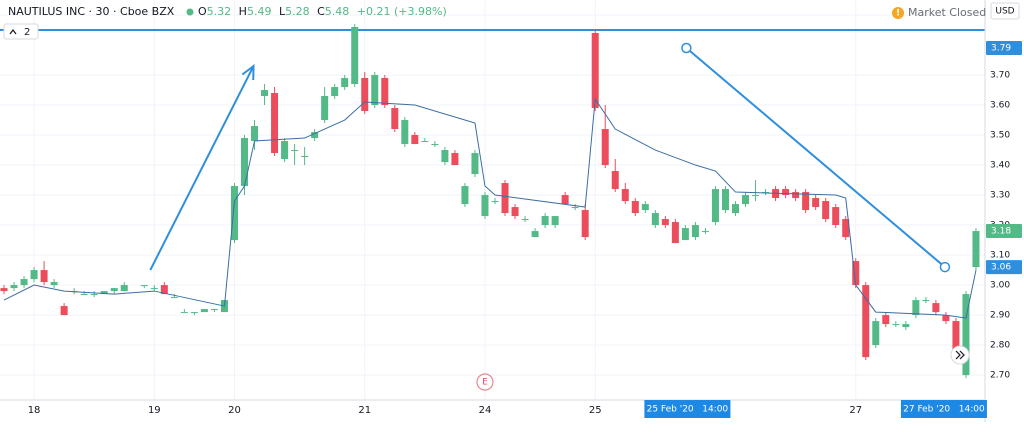  I want to click on event-marker, so click(485, 382).